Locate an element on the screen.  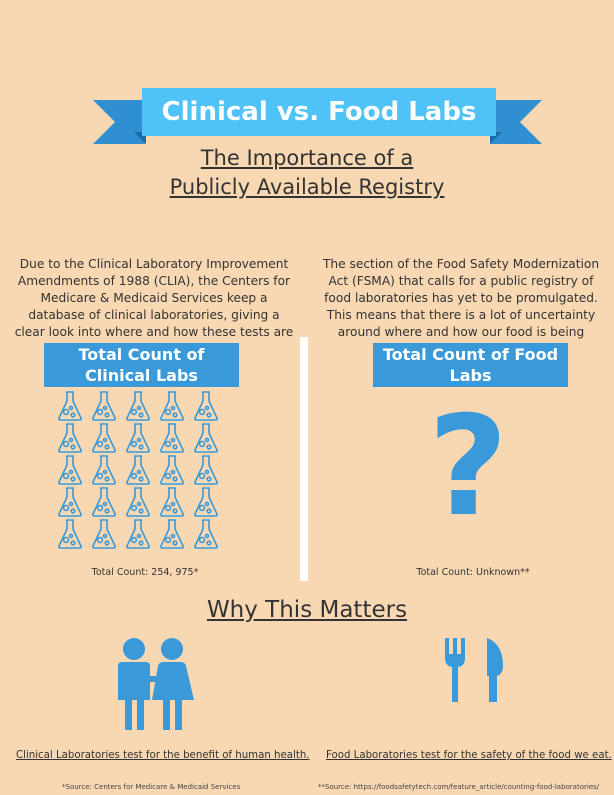
people-icon is located at coordinates (156, 684).